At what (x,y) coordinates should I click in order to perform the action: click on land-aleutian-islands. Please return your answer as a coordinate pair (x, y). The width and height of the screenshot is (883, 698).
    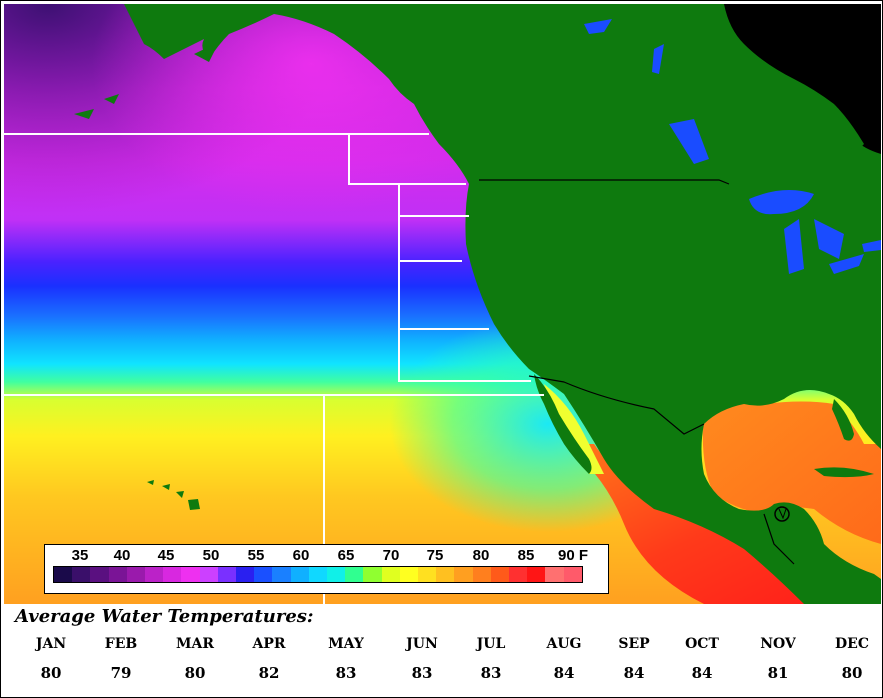
    Looking at the image, I should click on (146, 80).